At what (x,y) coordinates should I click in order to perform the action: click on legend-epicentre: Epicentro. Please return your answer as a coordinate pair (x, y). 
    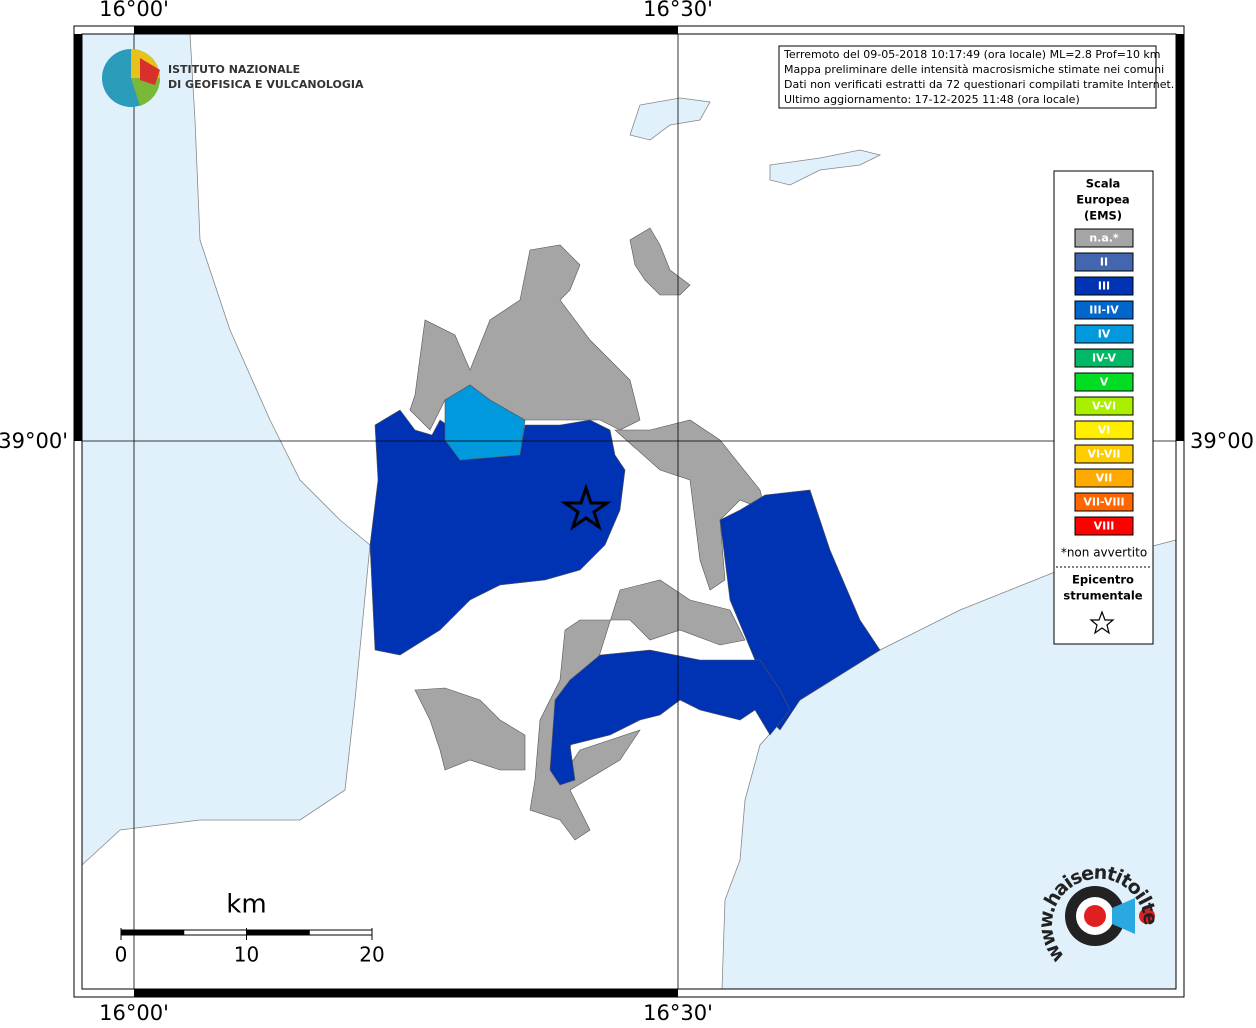
    Looking at the image, I should click on (1103, 580).